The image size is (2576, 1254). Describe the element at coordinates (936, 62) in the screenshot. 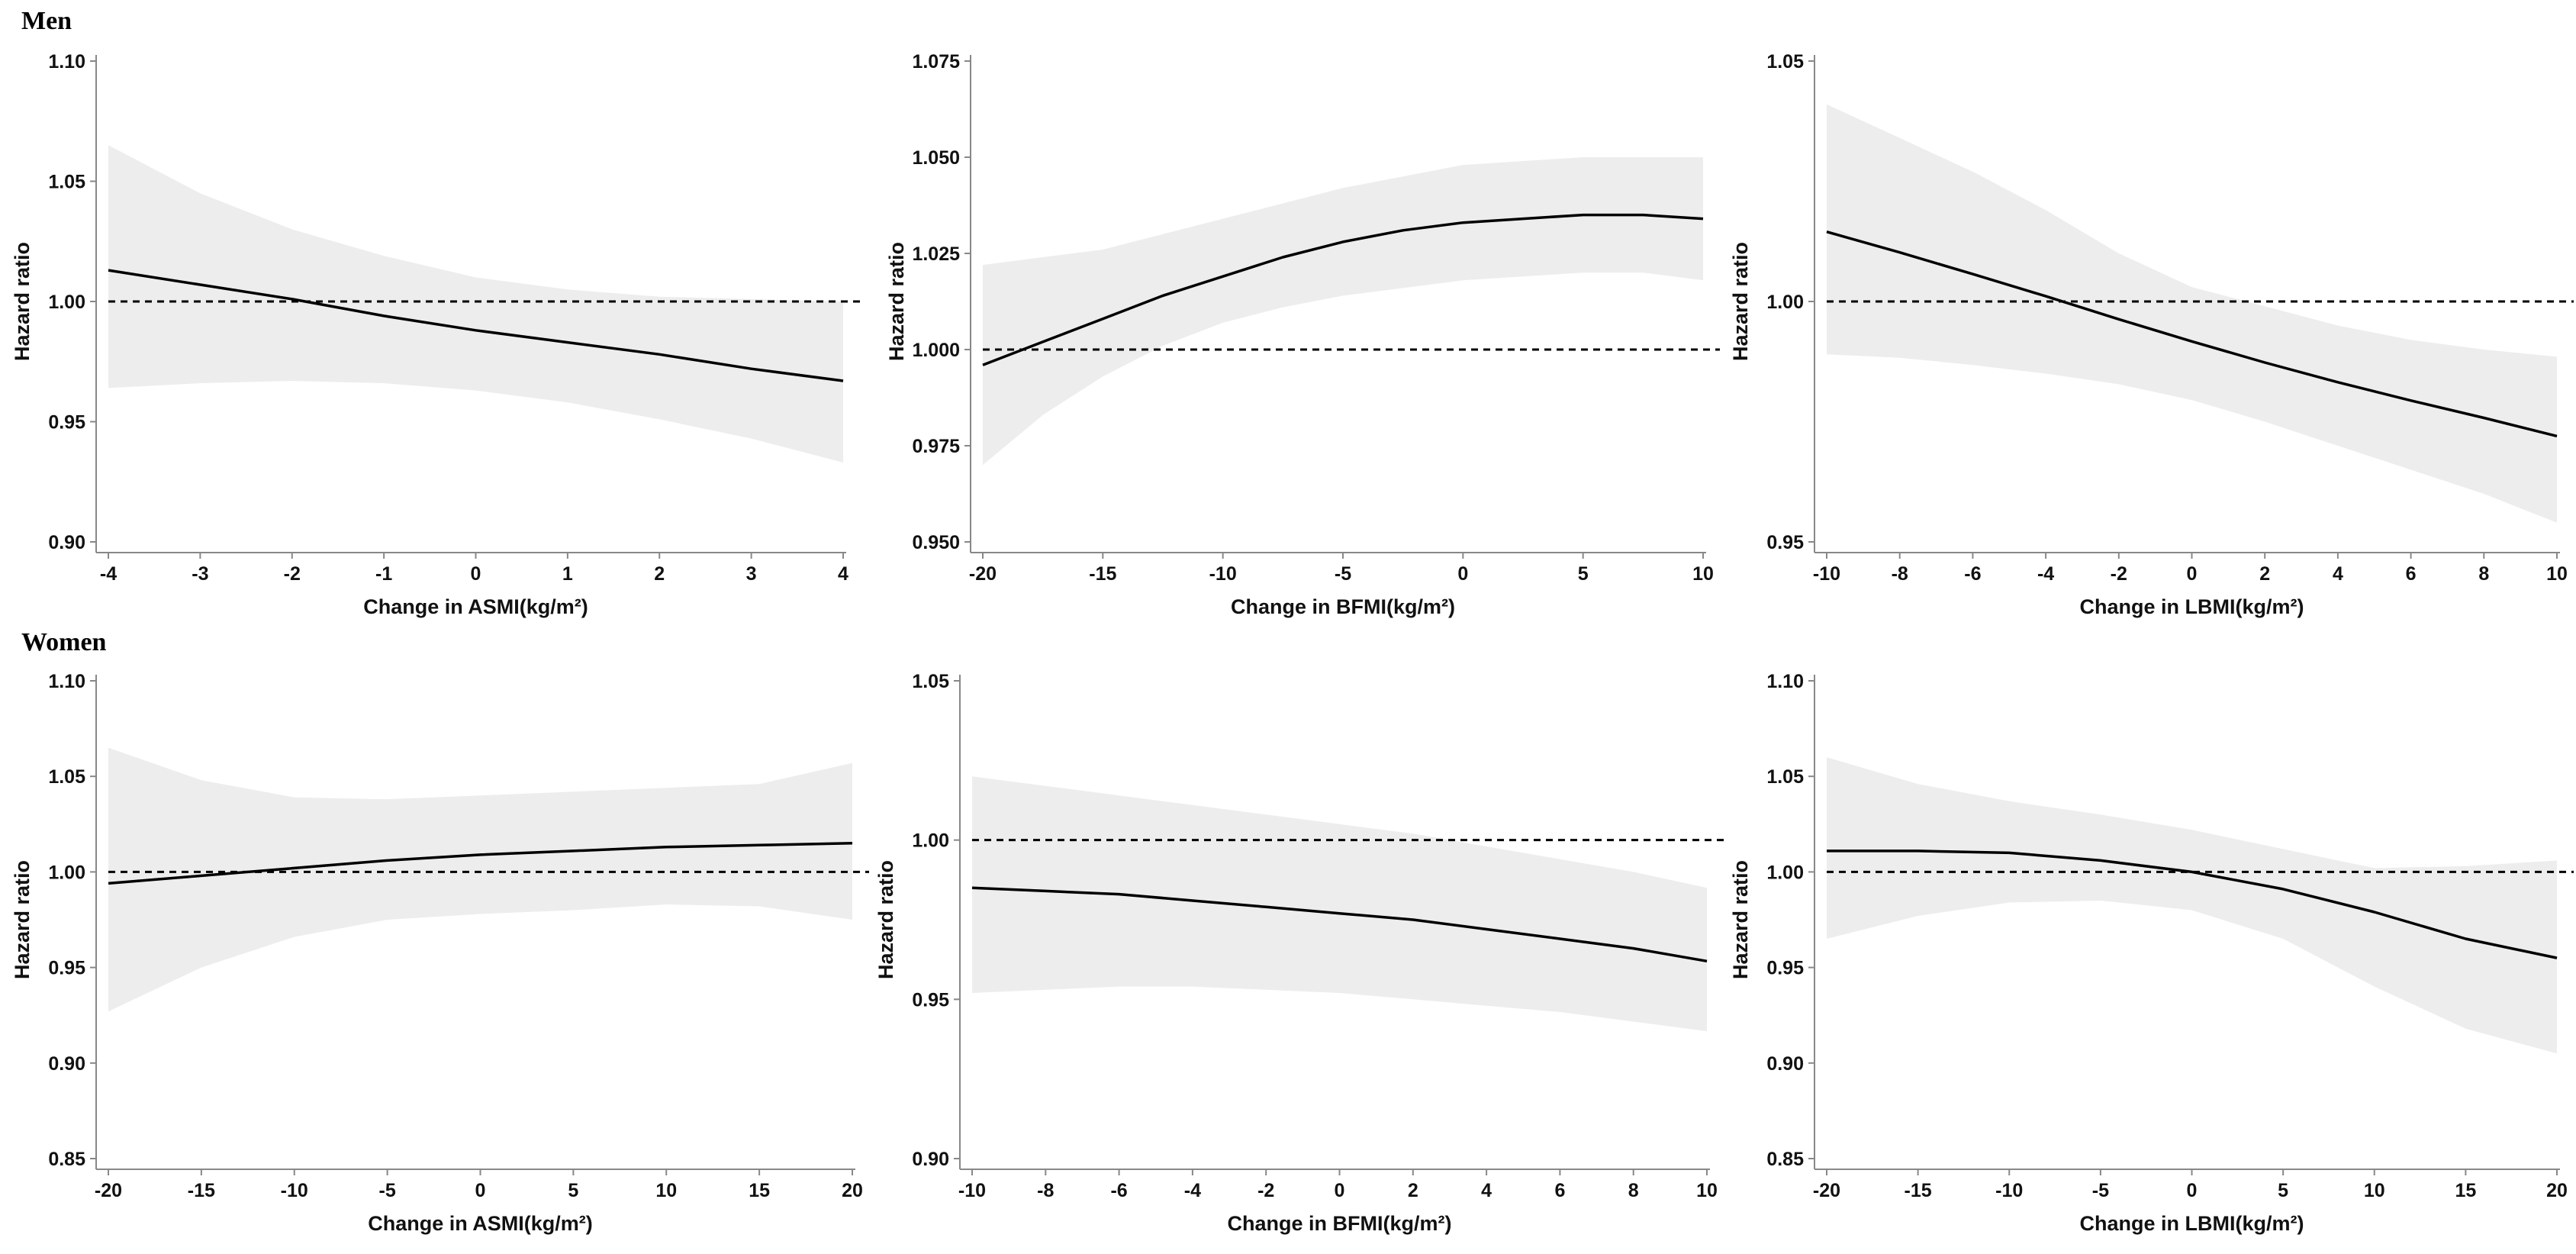

I see `men-bfmi-y-tick-label: 1.075` at that location.